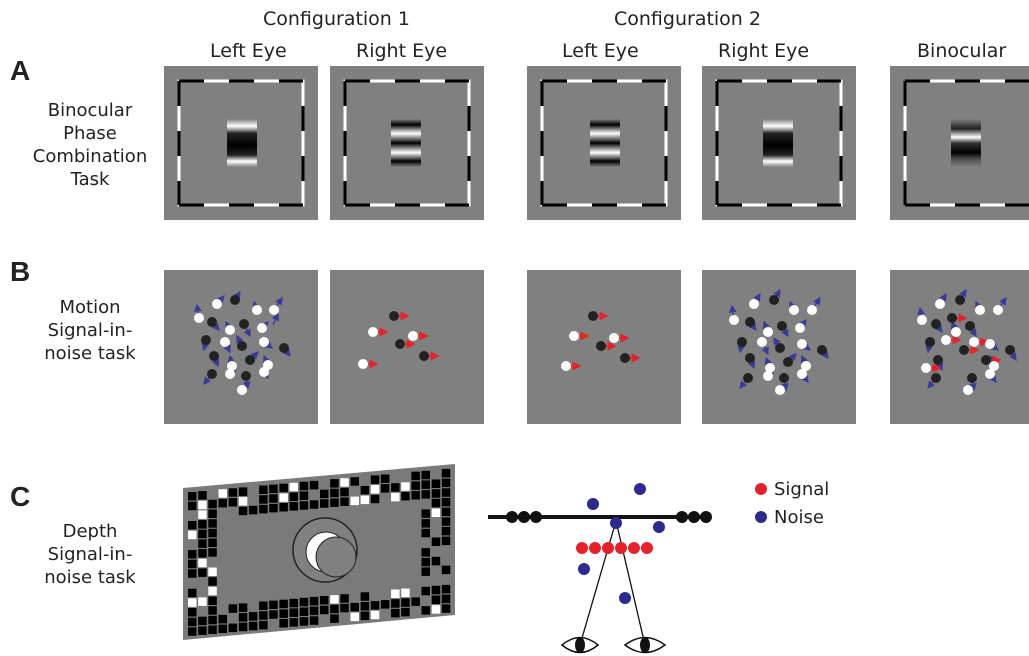 The height and width of the screenshot is (656, 1029). I want to click on phase-panel-c1-left, so click(241, 143).